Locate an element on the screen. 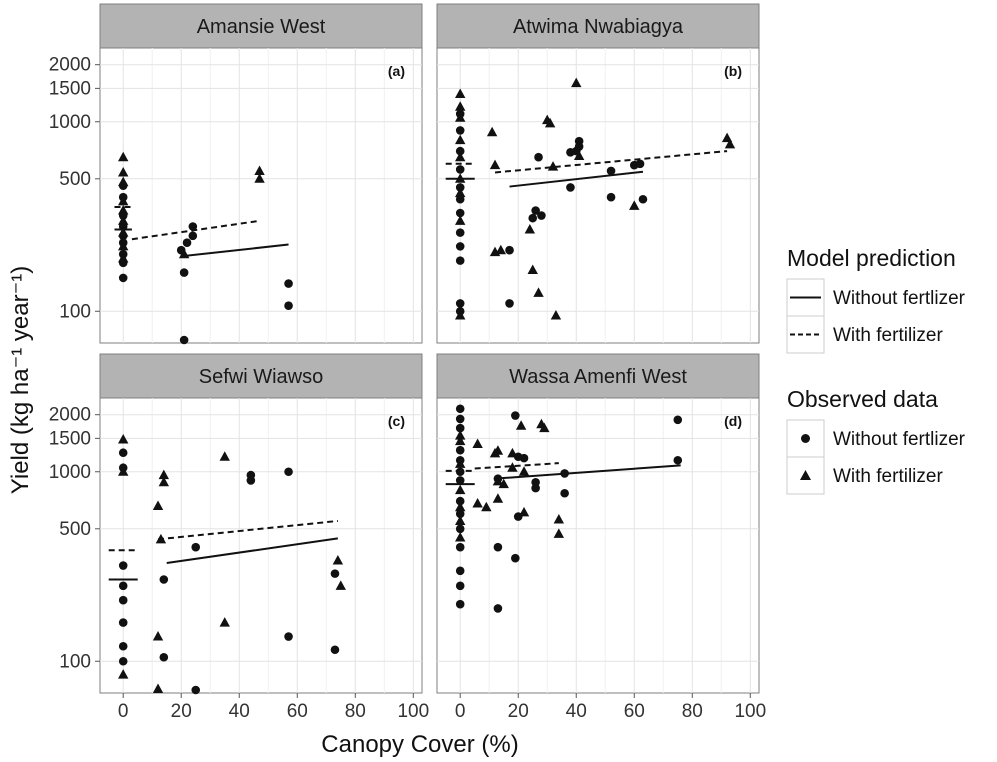 The height and width of the screenshot is (762, 997). legend-item-without-fertlizer-points: Without fertlizer is located at coordinates (899, 439).